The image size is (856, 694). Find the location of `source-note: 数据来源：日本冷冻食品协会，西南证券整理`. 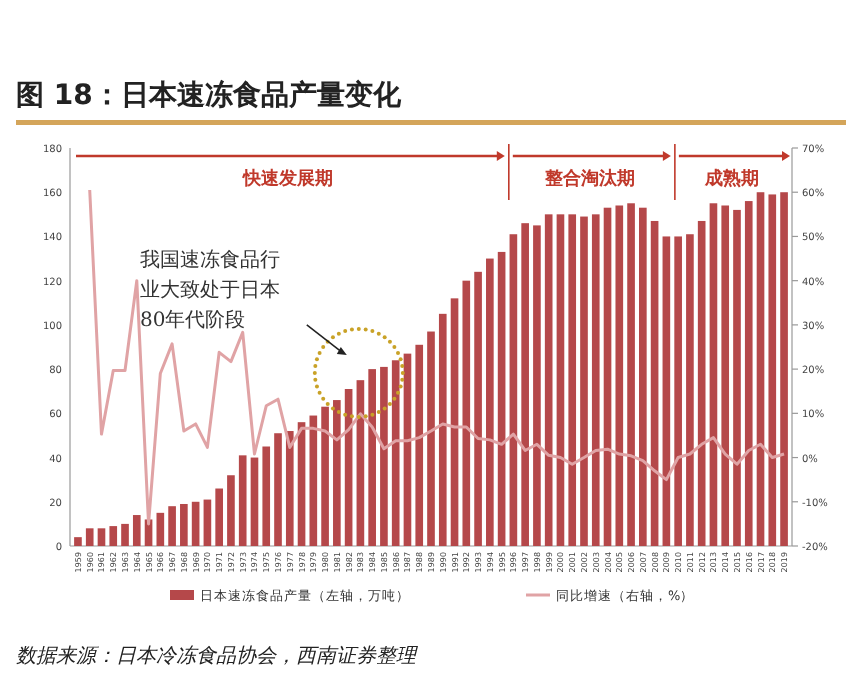

source-note: 数据来源：日本冷冻食品协会，西南证券整理 is located at coordinates (217, 656).